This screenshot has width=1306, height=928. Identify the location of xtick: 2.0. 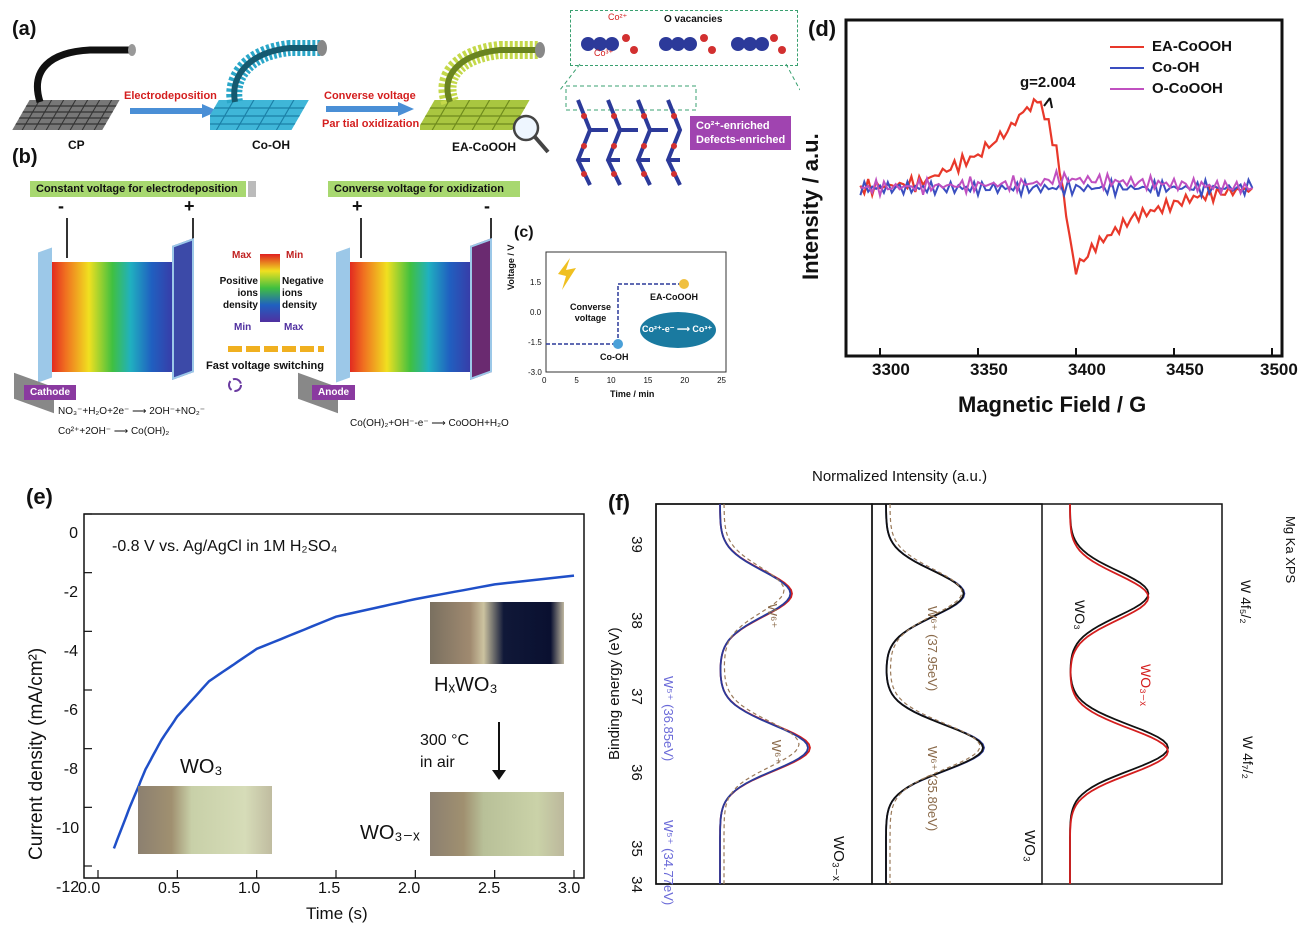
(409, 888).